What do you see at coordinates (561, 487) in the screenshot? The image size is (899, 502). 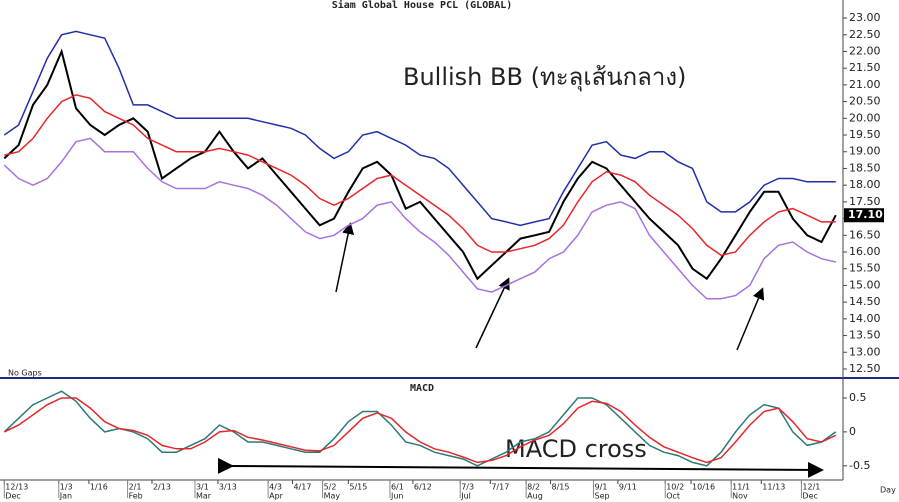 I see `x-tick-label: 8/15` at bounding box center [561, 487].